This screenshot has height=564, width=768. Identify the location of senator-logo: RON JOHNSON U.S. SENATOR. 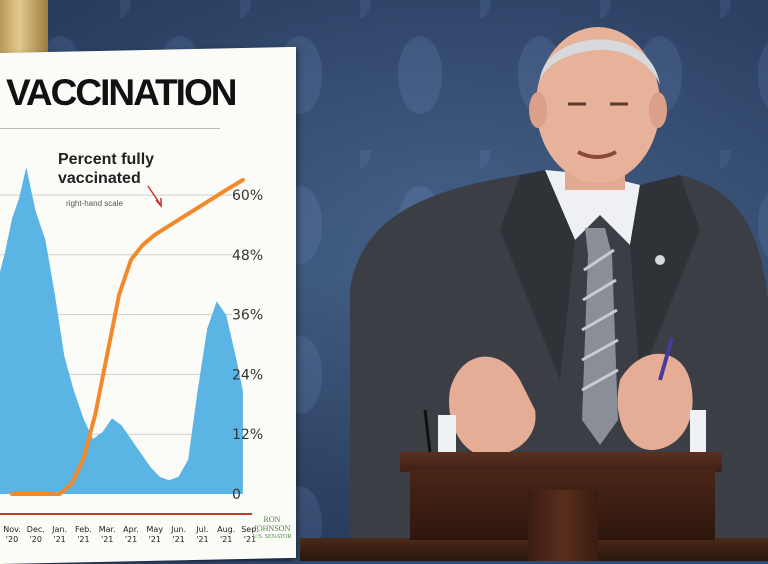
(272, 535).